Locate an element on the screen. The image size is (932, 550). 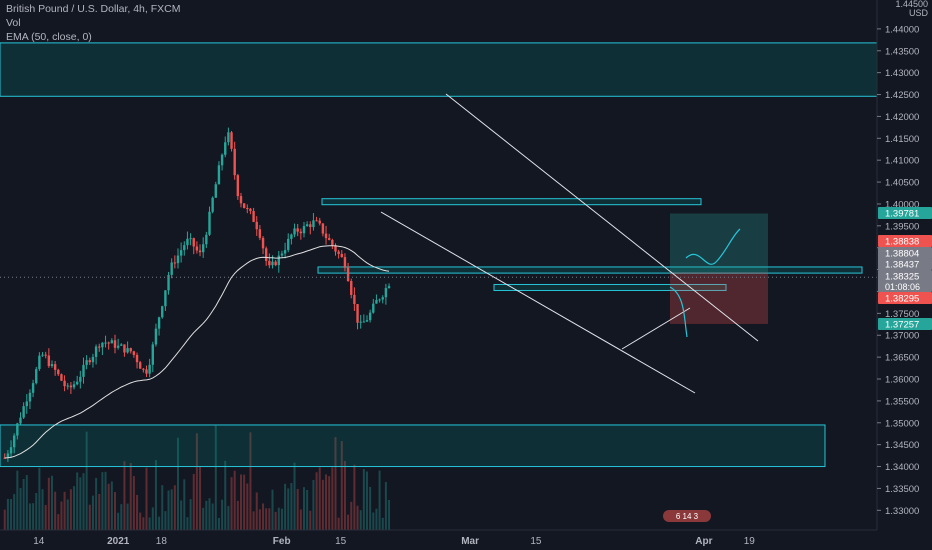
x-tick-label: 15 is located at coordinates (341, 541).